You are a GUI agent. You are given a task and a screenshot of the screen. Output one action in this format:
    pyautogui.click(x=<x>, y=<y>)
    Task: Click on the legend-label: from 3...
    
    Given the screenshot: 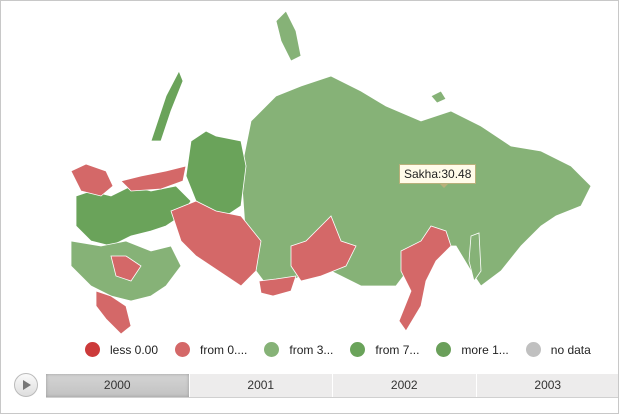 What is the action you would take?
    pyautogui.click(x=311, y=349)
    